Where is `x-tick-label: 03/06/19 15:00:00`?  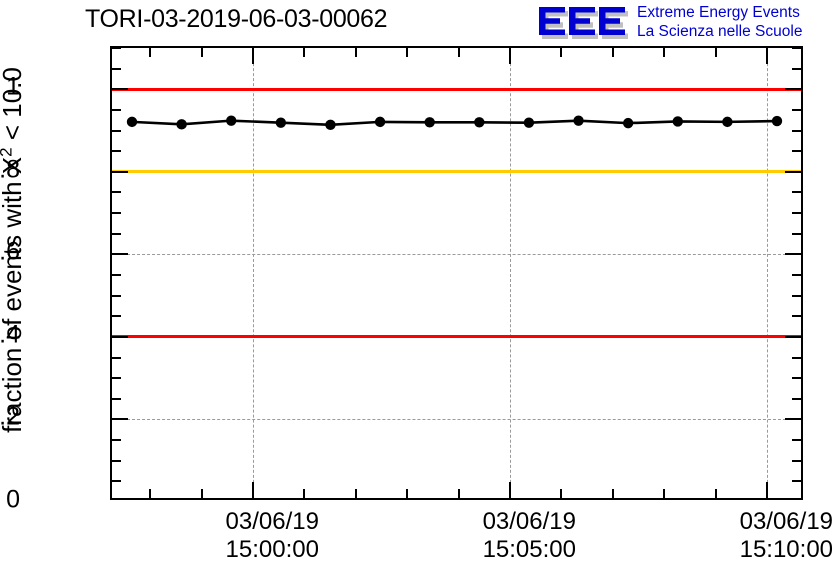 x-tick-label: 03/06/19 15:00:00 is located at coordinates (272, 536).